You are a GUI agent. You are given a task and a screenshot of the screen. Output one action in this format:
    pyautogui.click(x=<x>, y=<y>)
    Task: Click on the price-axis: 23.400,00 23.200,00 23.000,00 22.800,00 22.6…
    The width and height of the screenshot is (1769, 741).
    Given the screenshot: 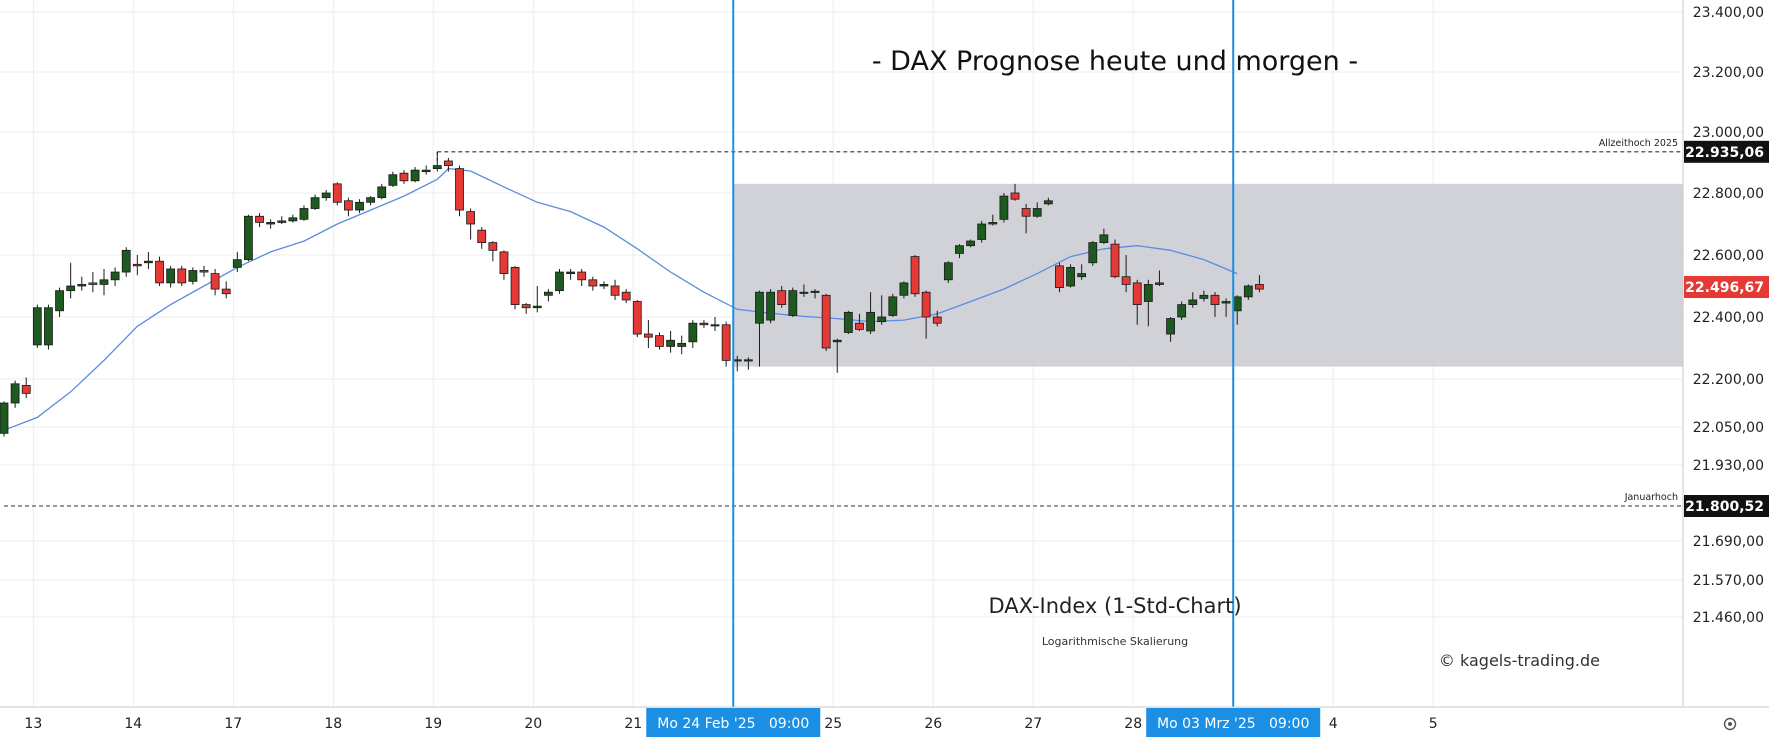 What is the action you would take?
    pyautogui.click(x=1728, y=315)
    